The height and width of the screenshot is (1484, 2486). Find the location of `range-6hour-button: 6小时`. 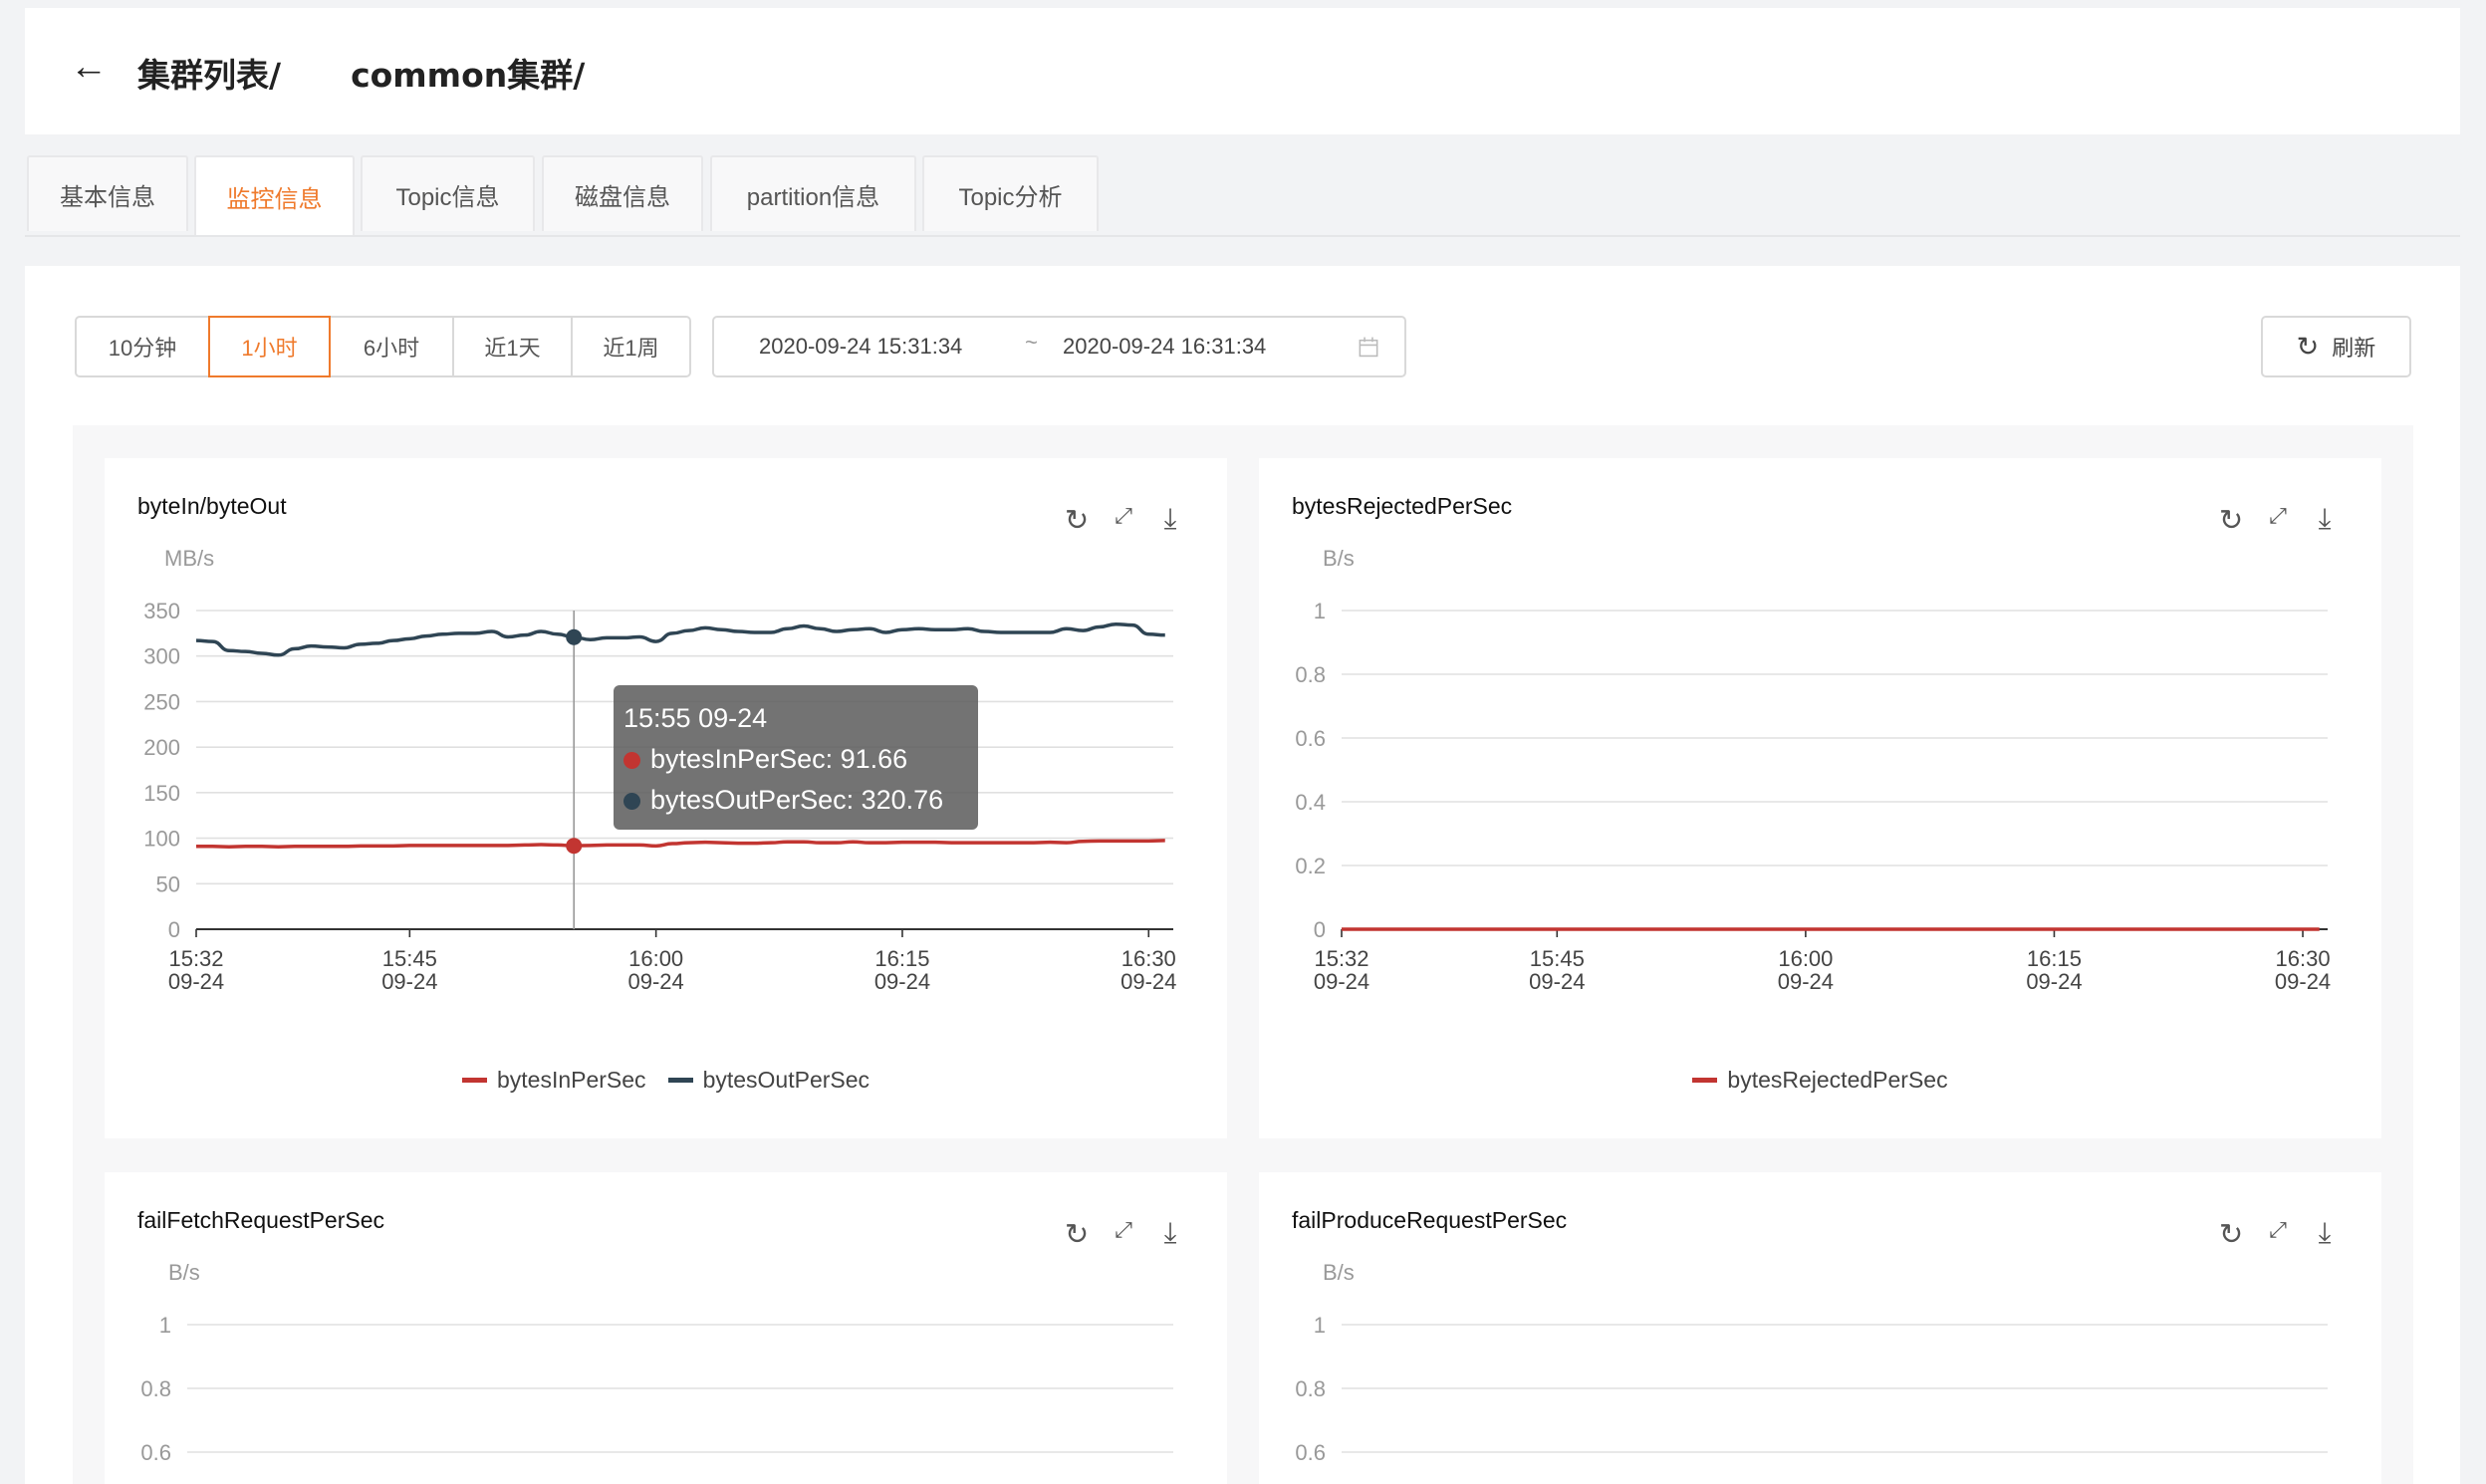

range-6hour-button: 6小时 is located at coordinates (391, 346).